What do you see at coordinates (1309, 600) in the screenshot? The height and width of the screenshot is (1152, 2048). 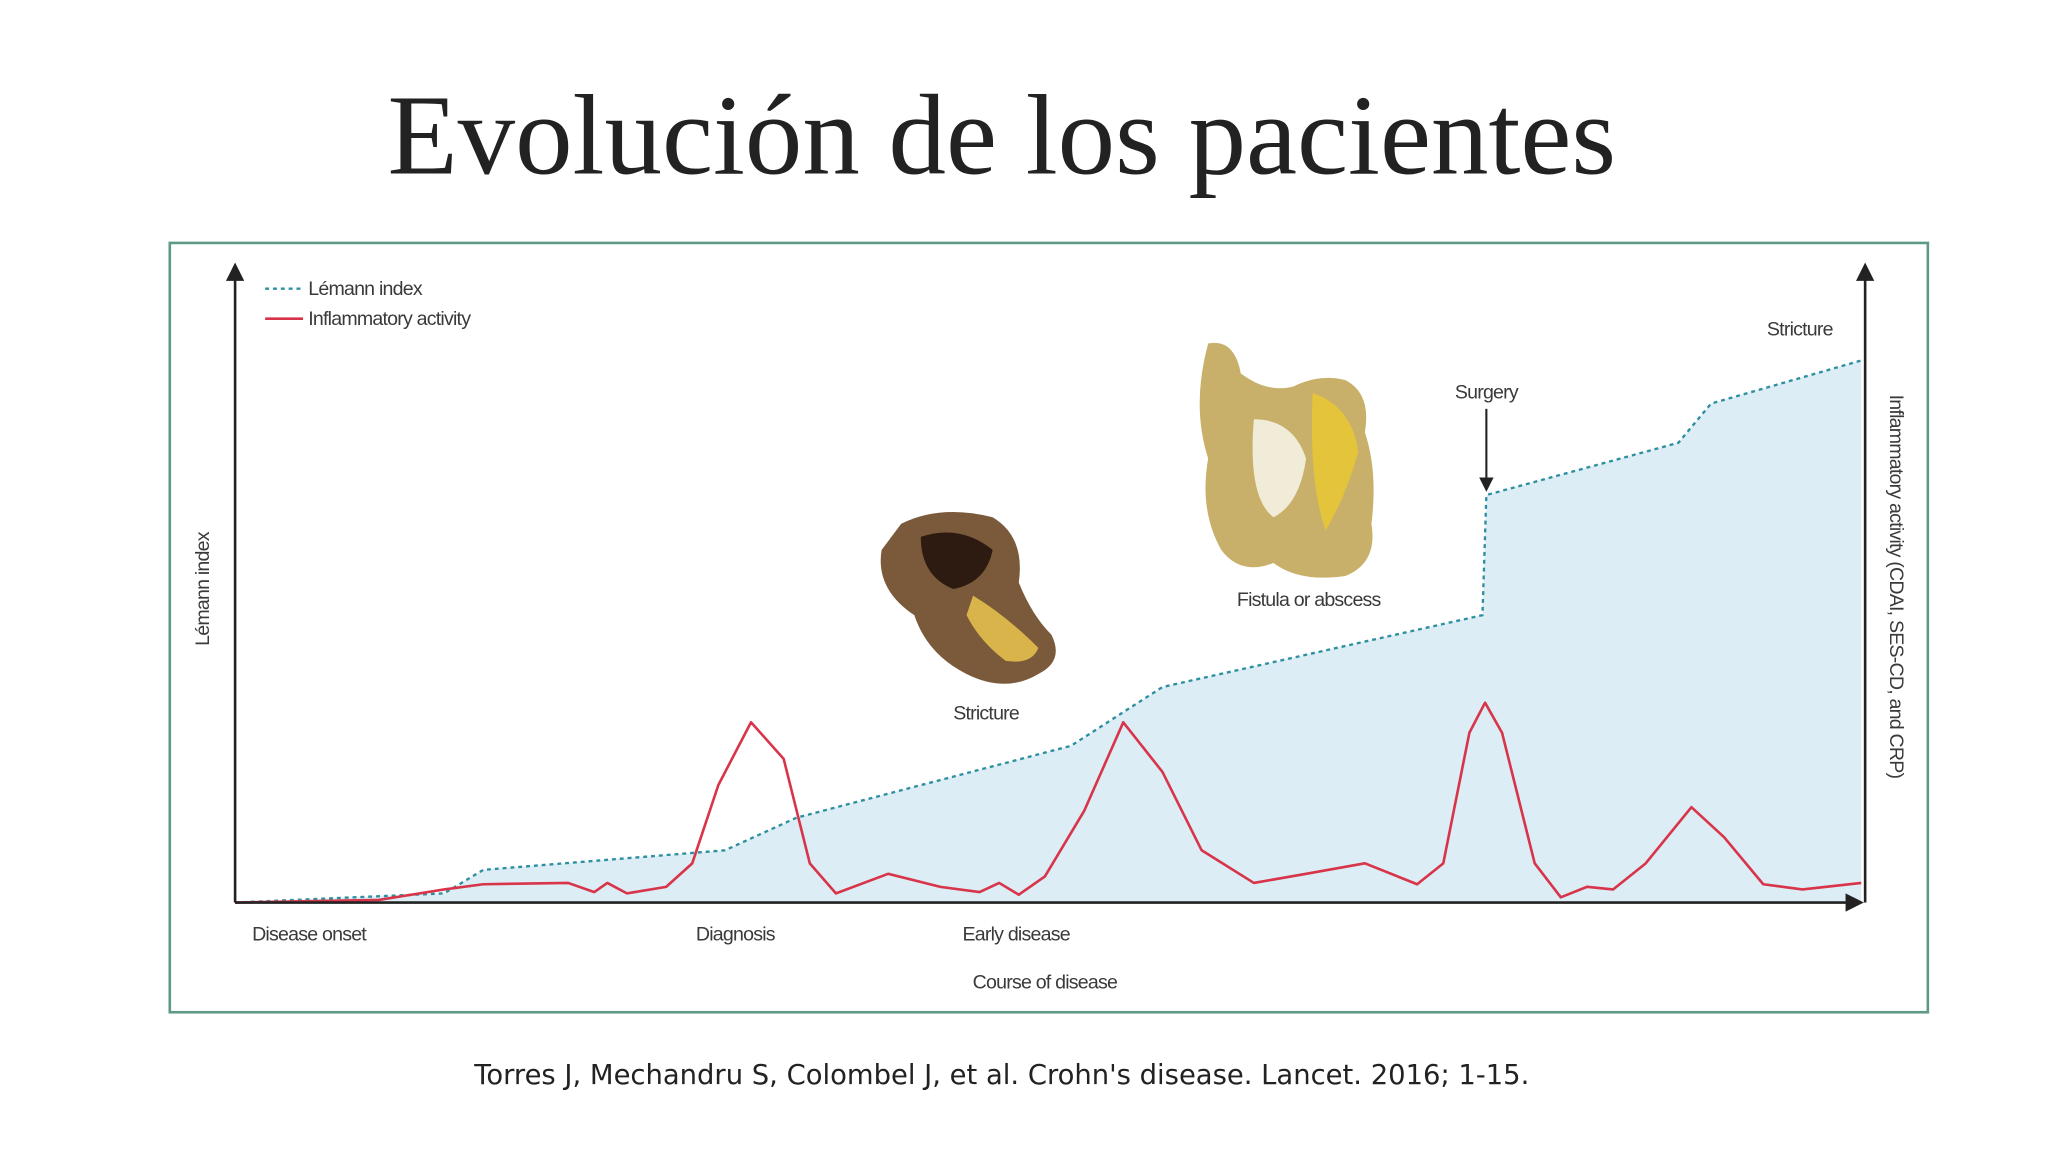 I see `annotation: Fistula or abscess` at bounding box center [1309, 600].